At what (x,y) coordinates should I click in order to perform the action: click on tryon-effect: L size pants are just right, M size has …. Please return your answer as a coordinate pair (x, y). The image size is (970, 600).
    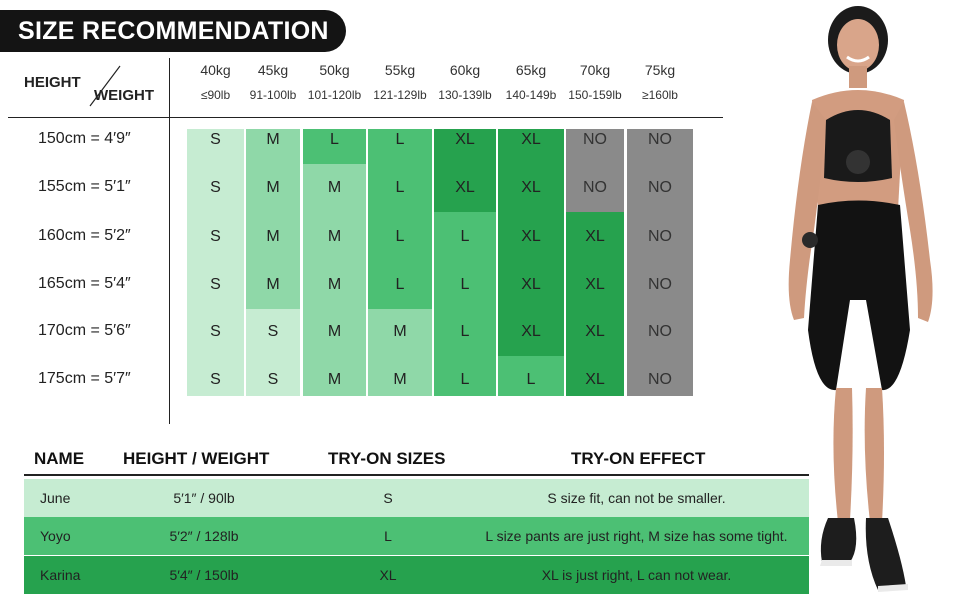
    Looking at the image, I should click on (636, 536).